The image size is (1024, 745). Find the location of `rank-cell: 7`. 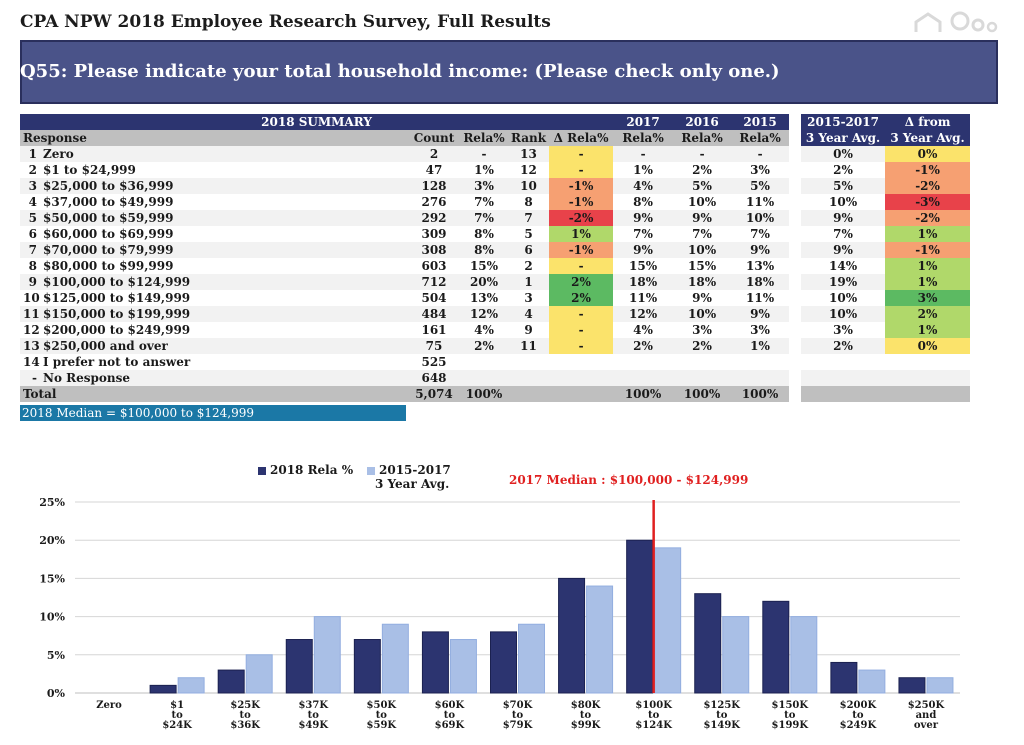

rank-cell: 7 is located at coordinates (529, 218).